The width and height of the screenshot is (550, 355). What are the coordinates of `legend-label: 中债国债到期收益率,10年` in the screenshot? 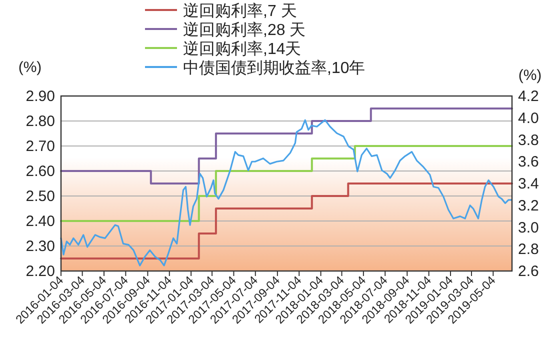 It's located at (274, 68).